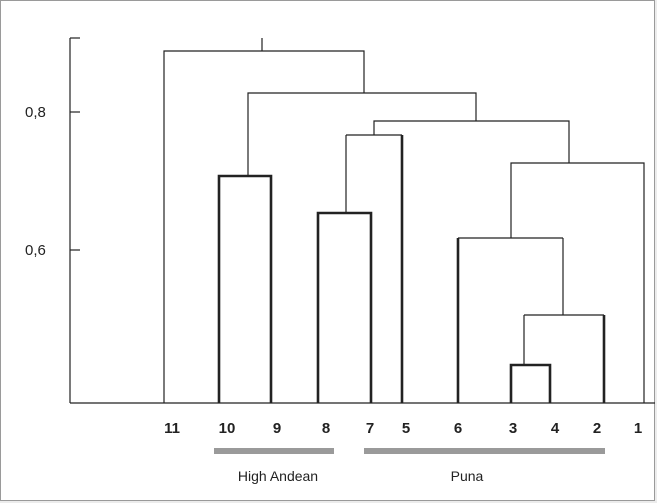  Describe the element at coordinates (638, 428) in the screenshot. I see `leaf-label-1: 1` at that location.